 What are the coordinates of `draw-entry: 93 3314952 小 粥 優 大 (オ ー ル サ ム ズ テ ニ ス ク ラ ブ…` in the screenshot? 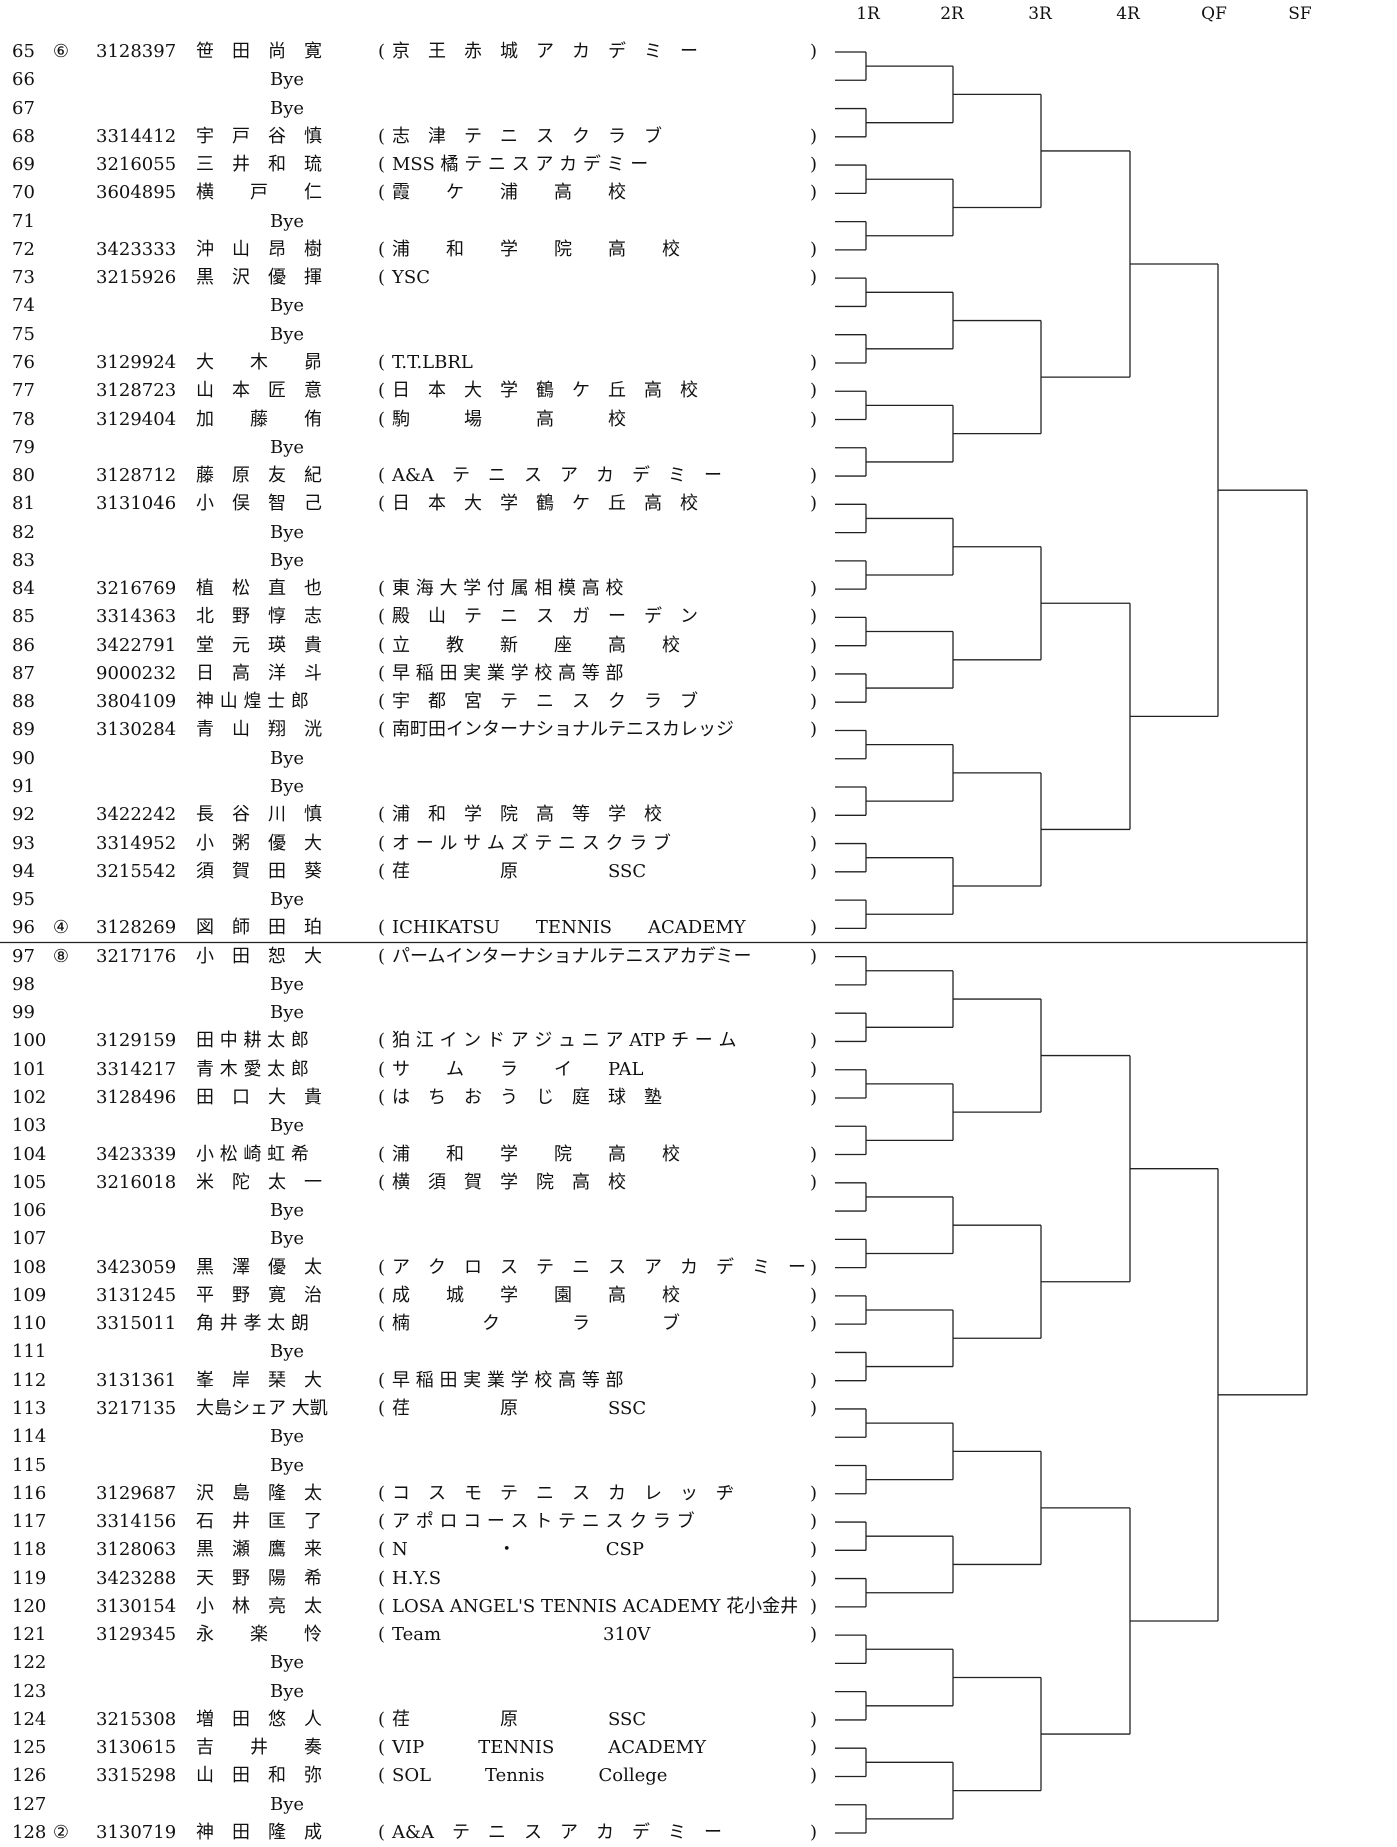 It's located at (435, 844).